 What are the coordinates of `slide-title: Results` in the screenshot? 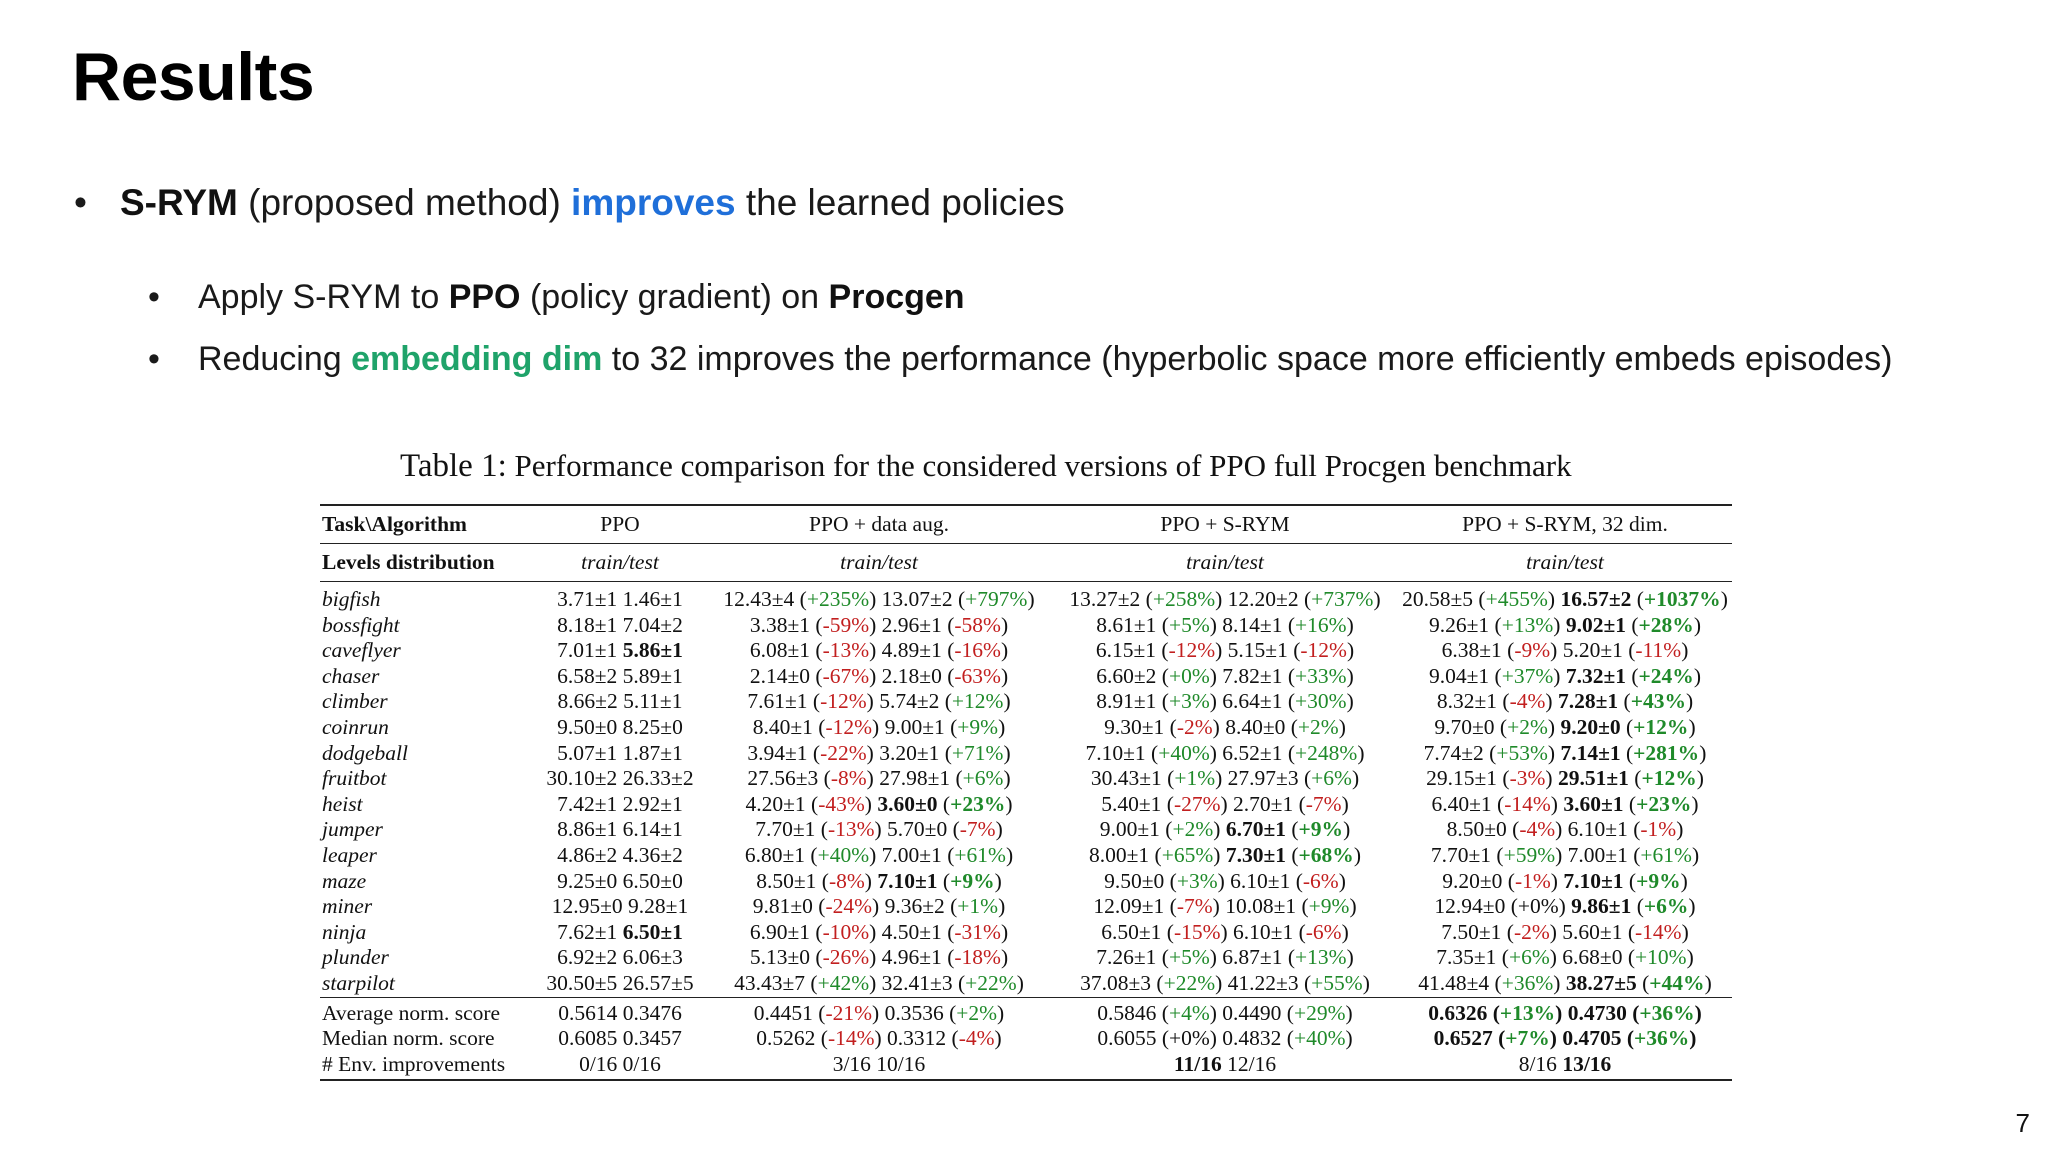 It's located at (193, 77).